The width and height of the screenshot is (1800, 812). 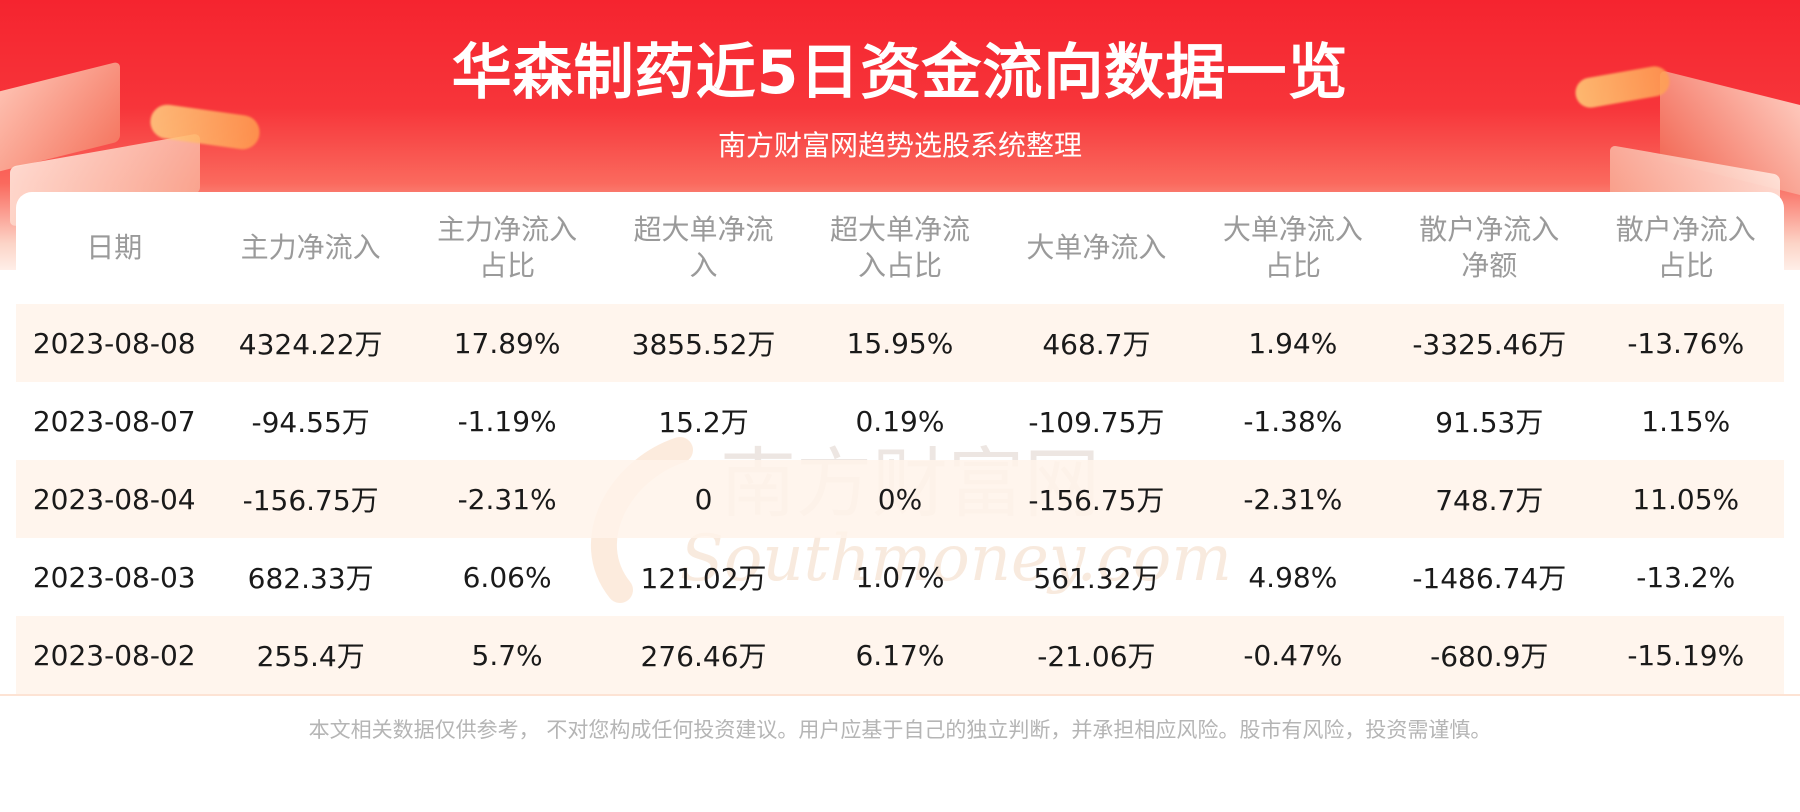 What do you see at coordinates (310, 655) in the screenshot?
I see `value-cell: 255.4万` at bounding box center [310, 655].